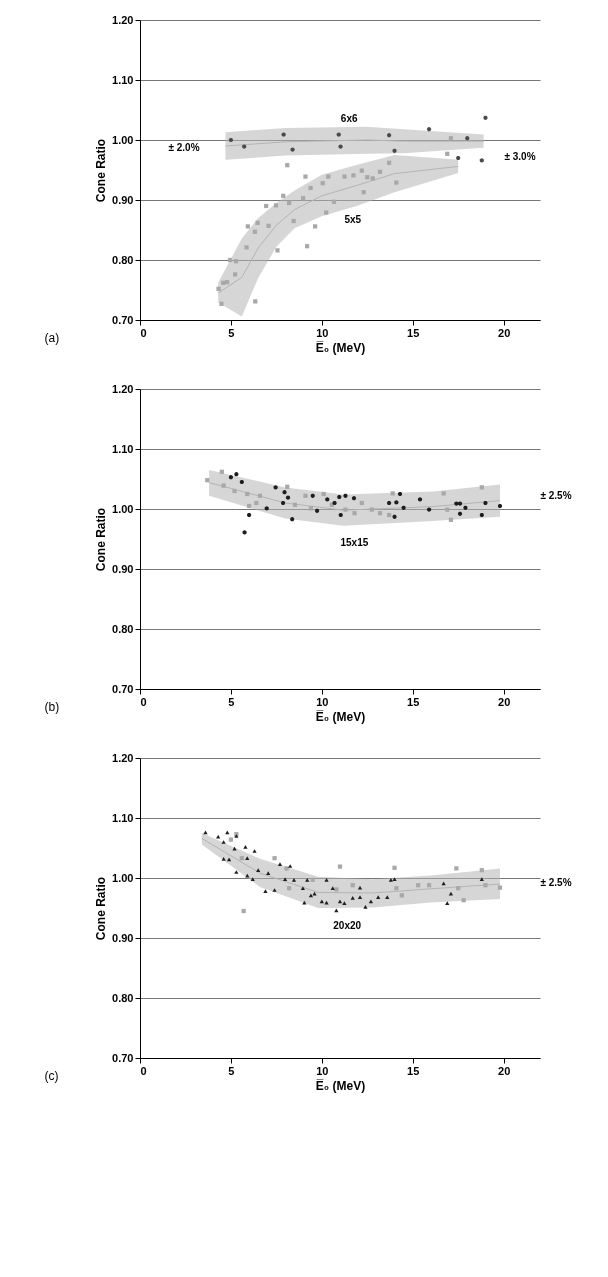 The height and width of the screenshot is (1277, 608). What do you see at coordinates (340, 347) in the screenshot?
I see `x-axis-title: E̅₀ (MeV)` at bounding box center [340, 347].